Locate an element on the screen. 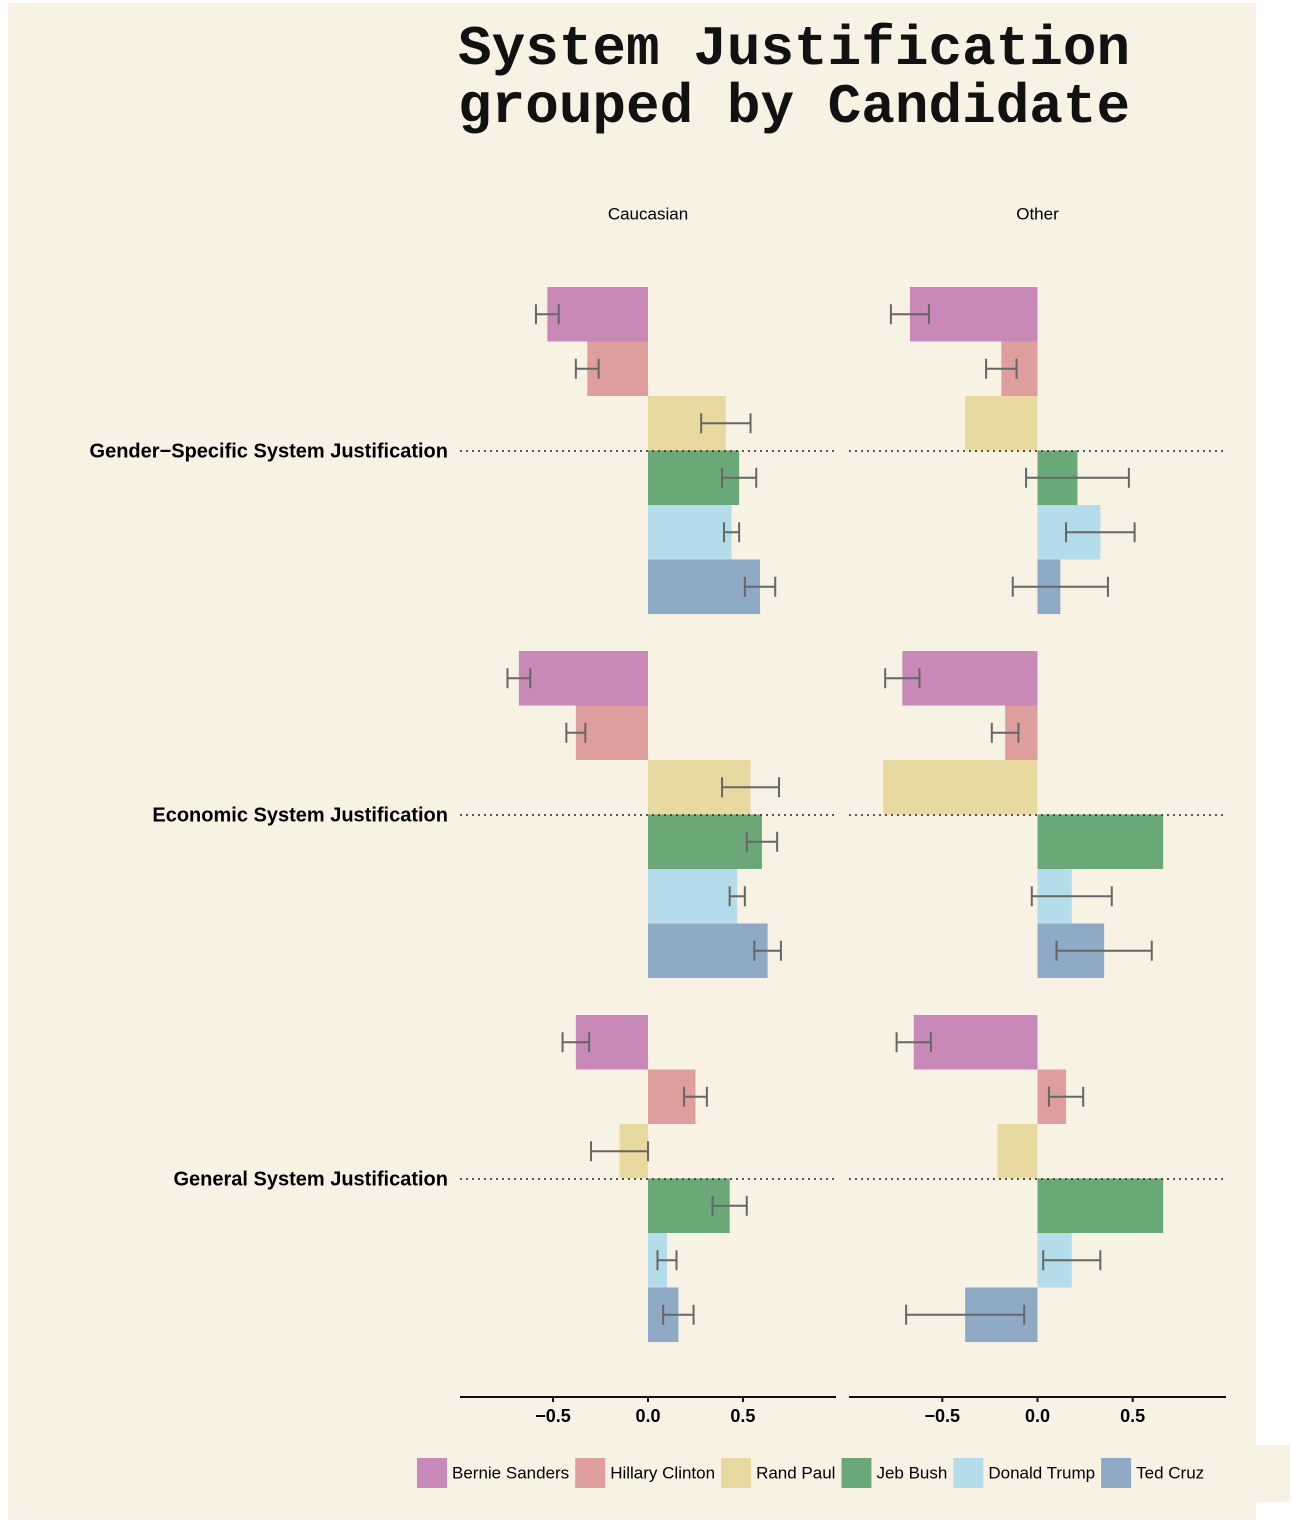  legend-label: Donald Trump is located at coordinates (1041, 1472).